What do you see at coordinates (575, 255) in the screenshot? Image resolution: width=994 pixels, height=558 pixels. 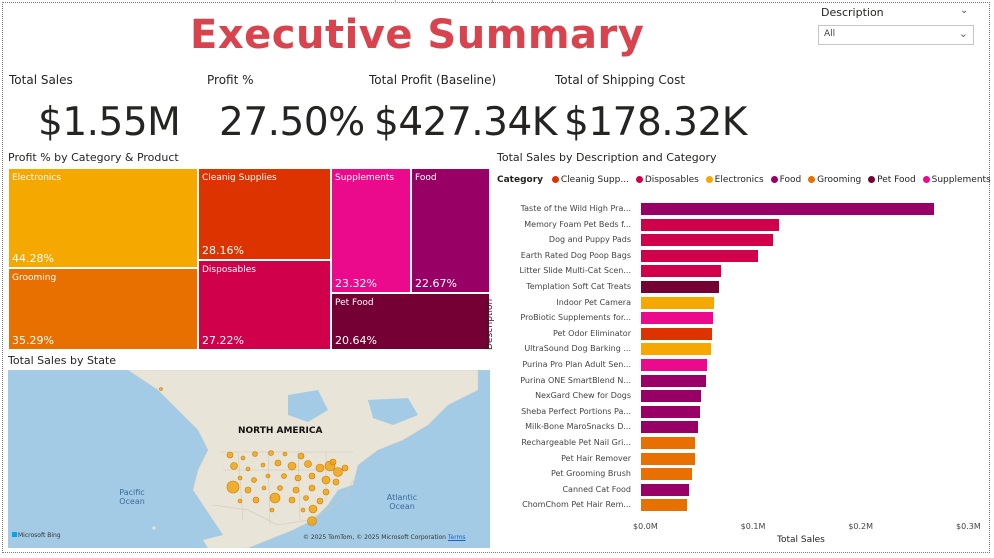 I see `bar-category-label: Earth Rated Dog Poop Bags` at bounding box center [575, 255].